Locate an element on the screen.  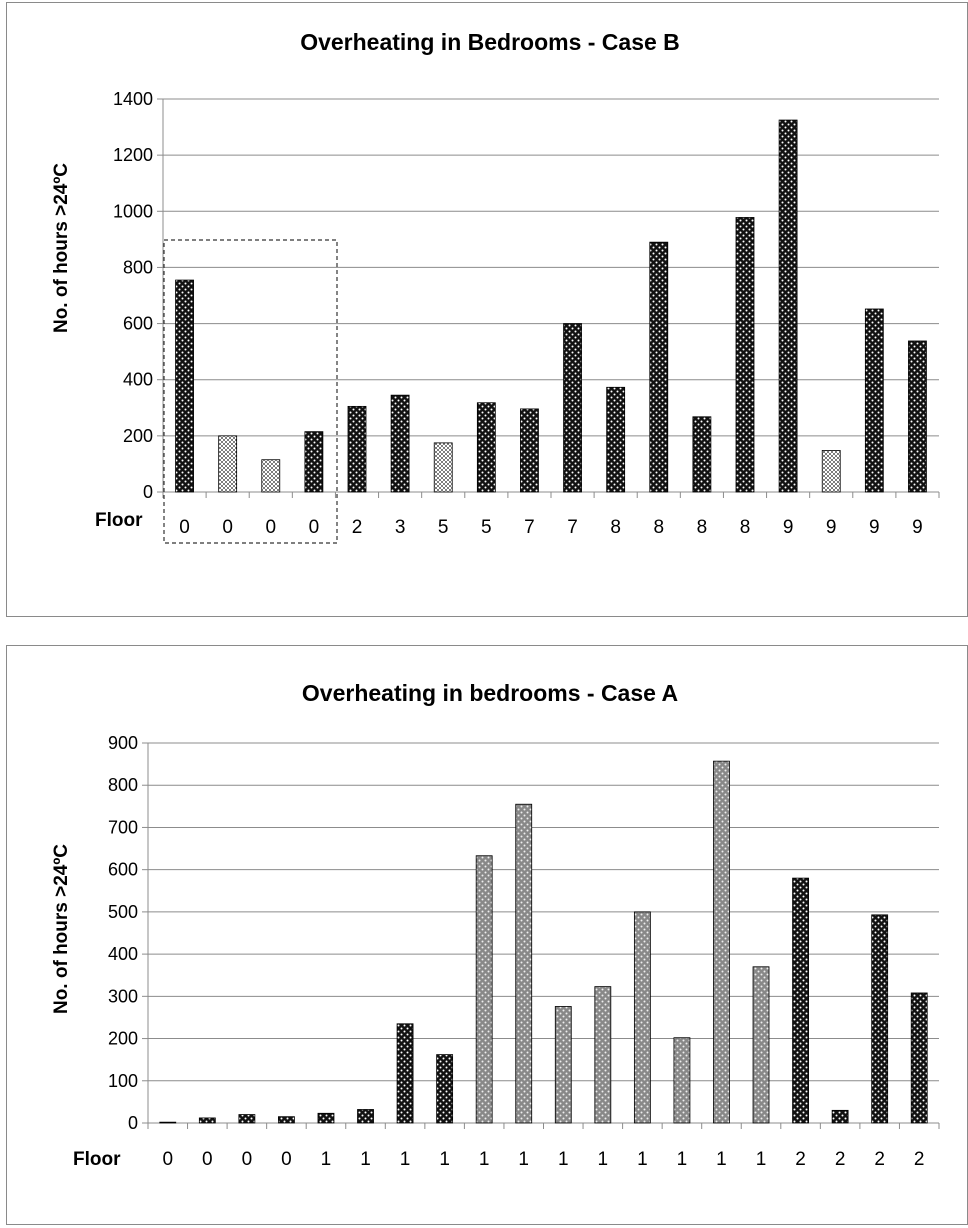
y-tick-label: 500 is located at coordinates (123, 912).